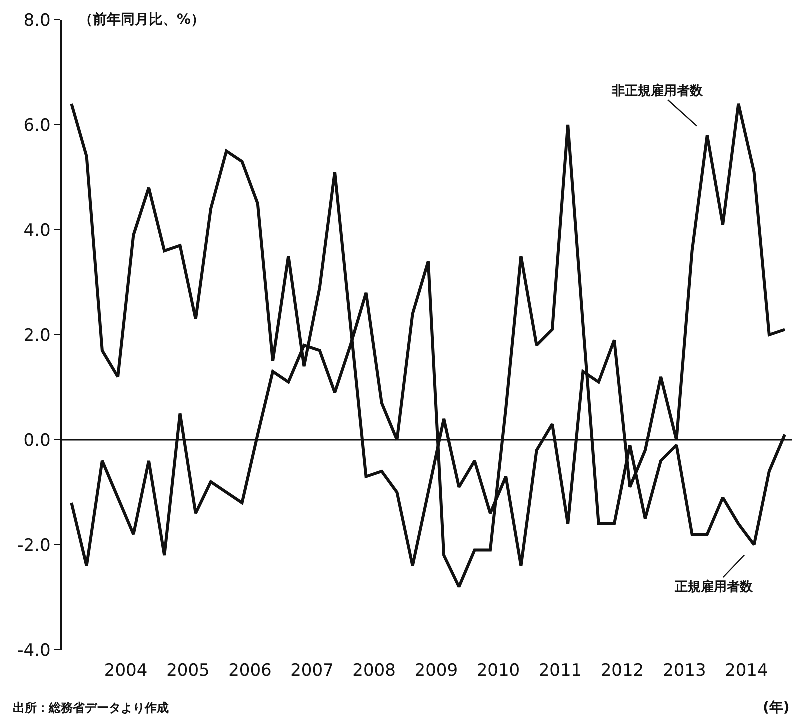 The height and width of the screenshot is (719, 798). Describe the element at coordinates (374, 671) in the screenshot. I see `x-tick-label: 2008` at that location.